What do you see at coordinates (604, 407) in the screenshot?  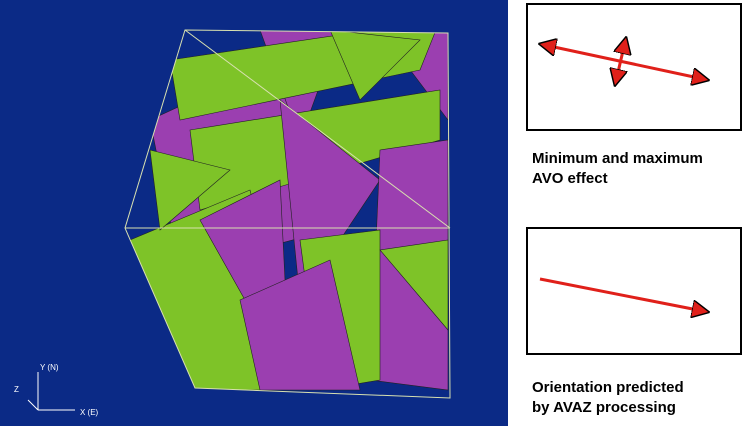 I see `caption: by AVAZ processing` at bounding box center [604, 407].